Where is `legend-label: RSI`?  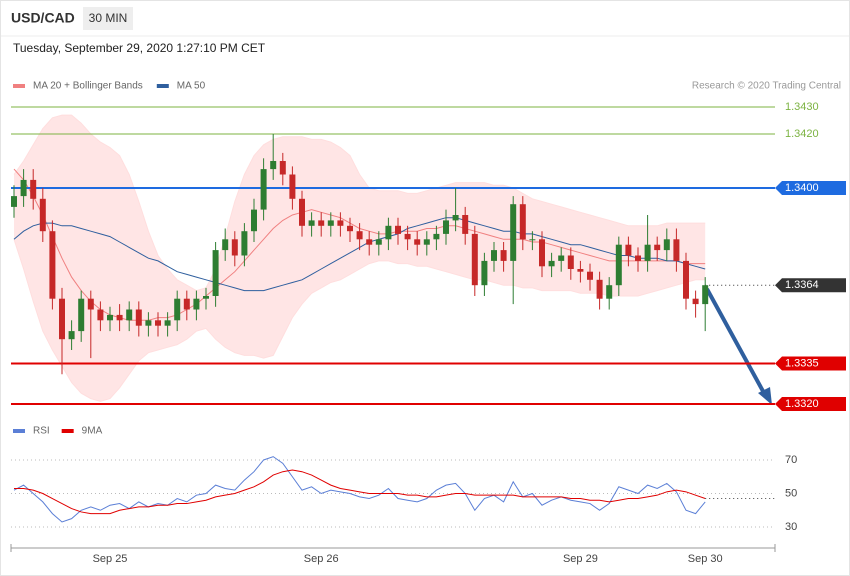 legend-label: RSI is located at coordinates (41, 431).